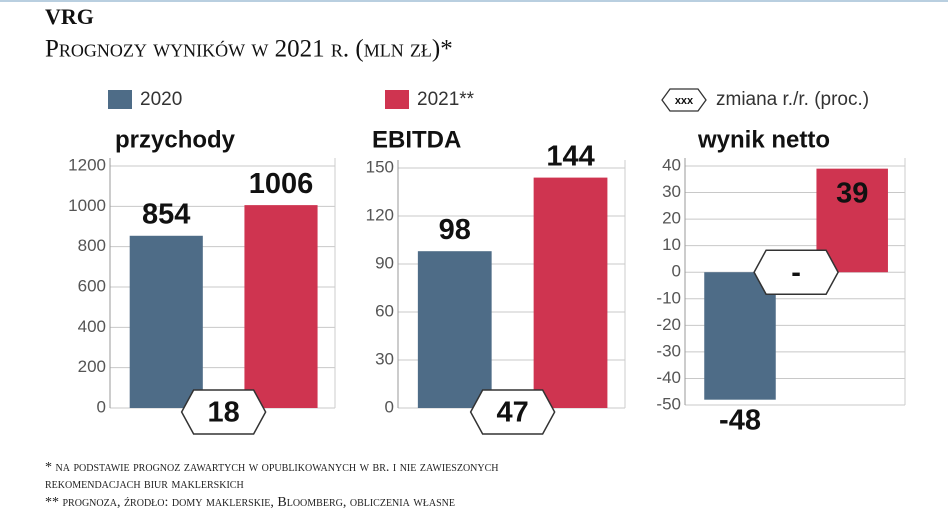  I want to click on y-tick-label: 40, so click(671, 164).